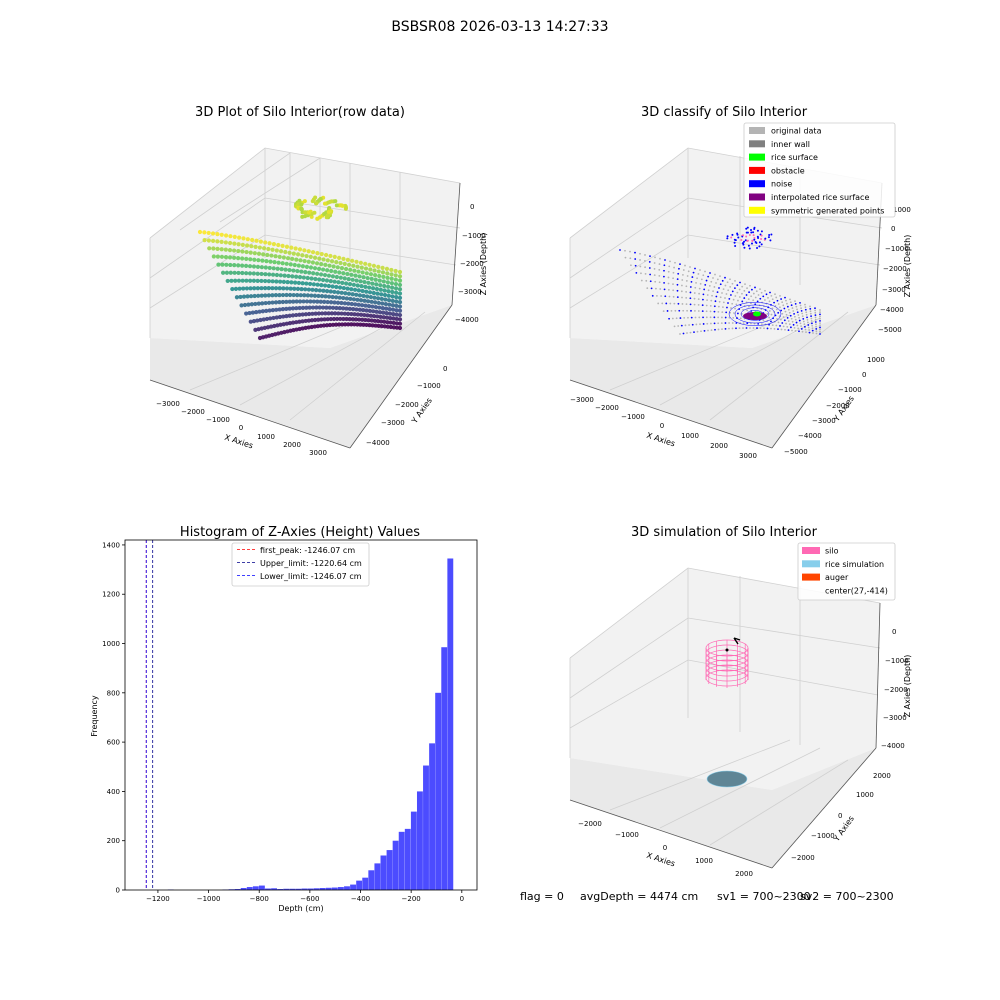 The height and width of the screenshot is (1000, 1000). What do you see at coordinates (840, 816) in the screenshot?
I see `y-tick: 0` at bounding box center [840, 816].